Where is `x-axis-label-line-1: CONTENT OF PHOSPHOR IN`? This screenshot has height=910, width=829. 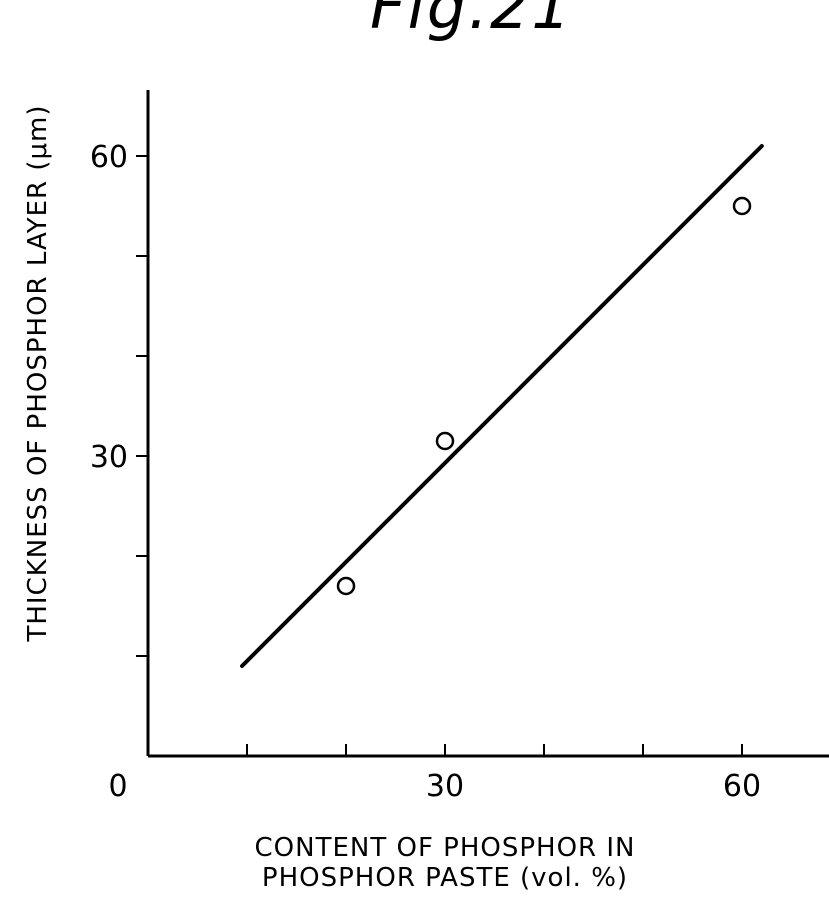
x-axis-label-line-1: CONTENT OF PHOSPHOR IN is located at coordinates (445, 848).